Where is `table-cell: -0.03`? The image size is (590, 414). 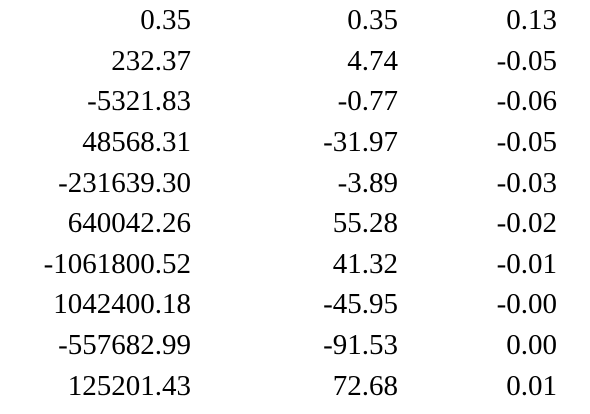 table-cell: -0.03 is located at coordinates (526, 182).